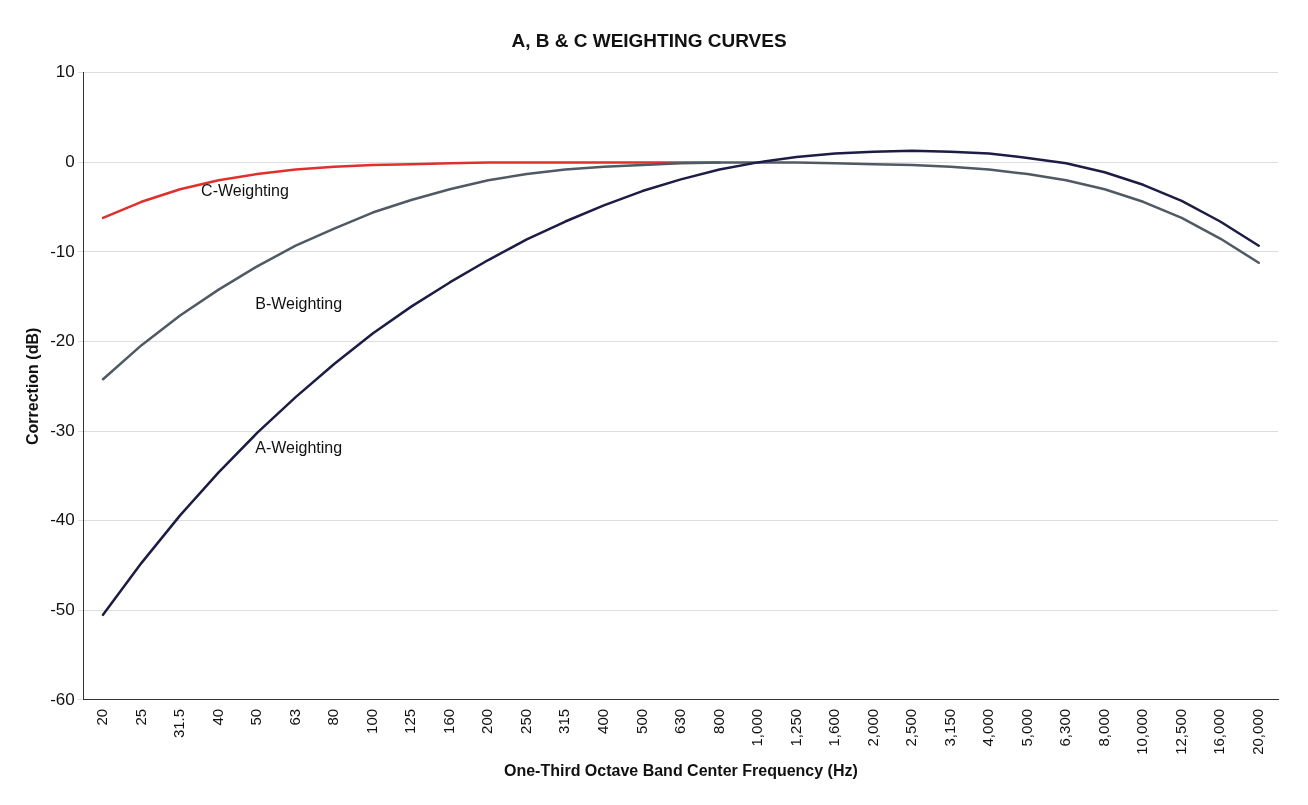  I want to click on x-tick-label: 20,000, so click(1257, 731).